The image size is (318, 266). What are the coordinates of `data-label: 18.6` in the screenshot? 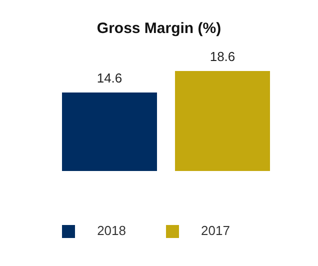 It's located at (223, 56).